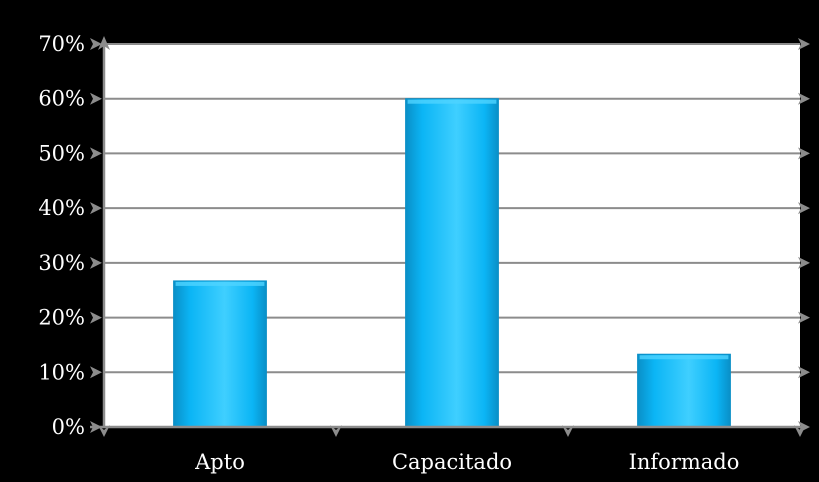 The height and width of the screenshot is (482, 819). I want to click on y-tick-label: 0%, so click(68, 427).